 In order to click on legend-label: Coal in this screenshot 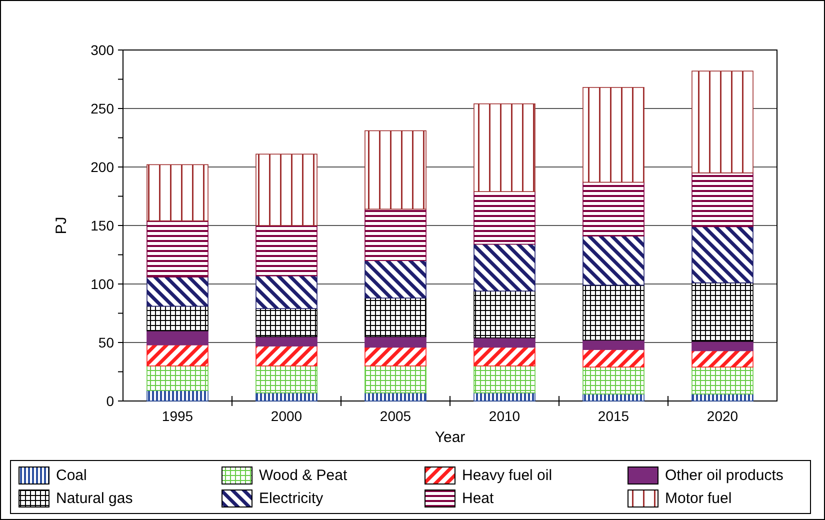, I will do `click(71, 475)`.